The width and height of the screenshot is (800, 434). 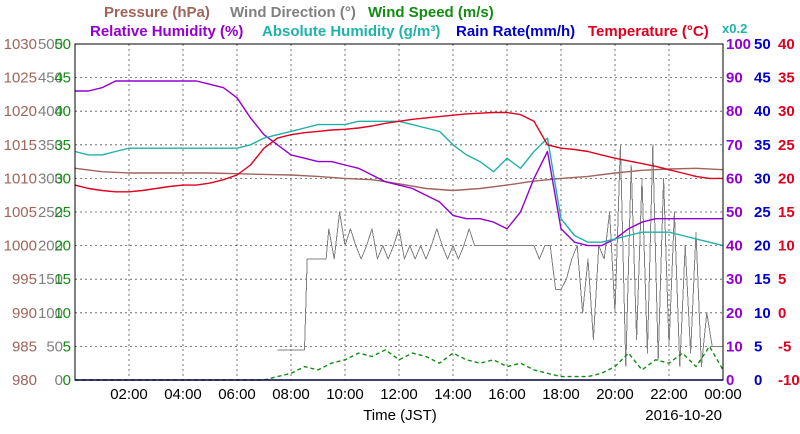 I want to click on wind-speed-tick-label: 35, so click(x=62, y=145).